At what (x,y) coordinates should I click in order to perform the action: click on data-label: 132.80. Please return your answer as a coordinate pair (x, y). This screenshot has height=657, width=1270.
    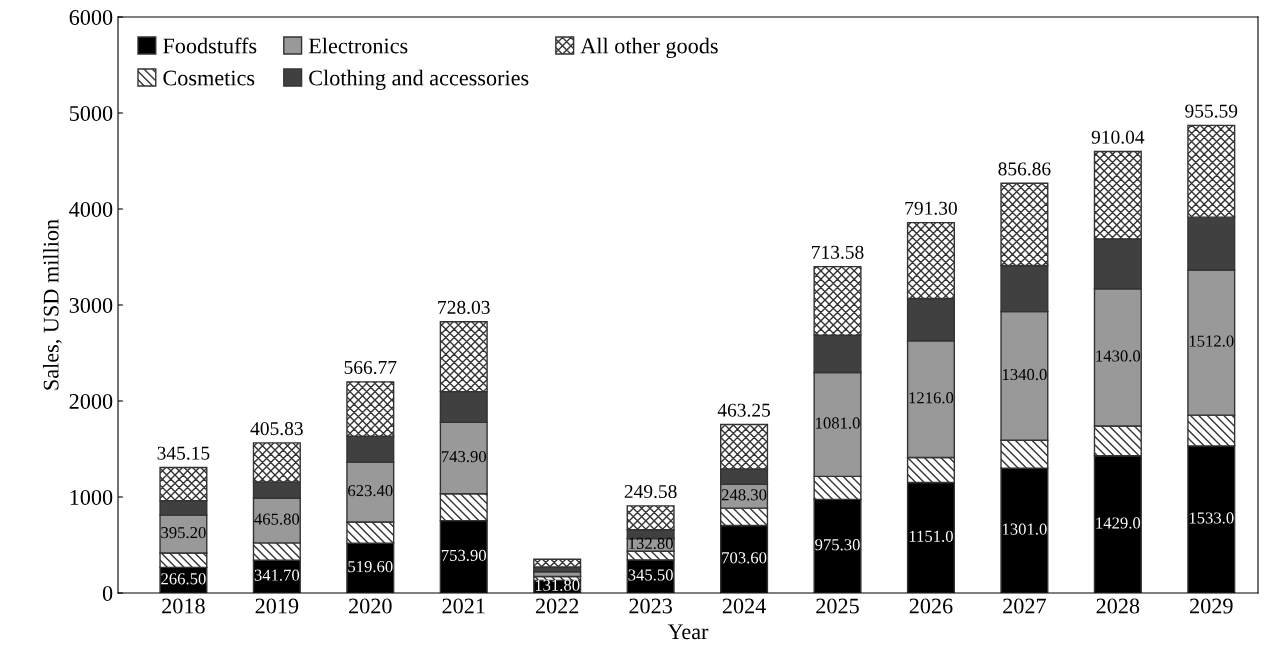
    Looking at the image, I should click on (651, 543).